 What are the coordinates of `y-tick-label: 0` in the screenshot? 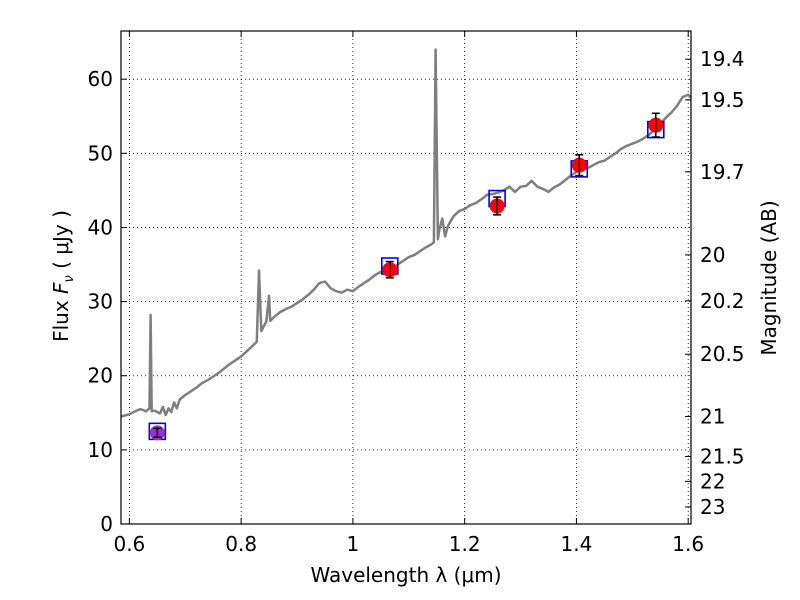 It's located at (106, 524).